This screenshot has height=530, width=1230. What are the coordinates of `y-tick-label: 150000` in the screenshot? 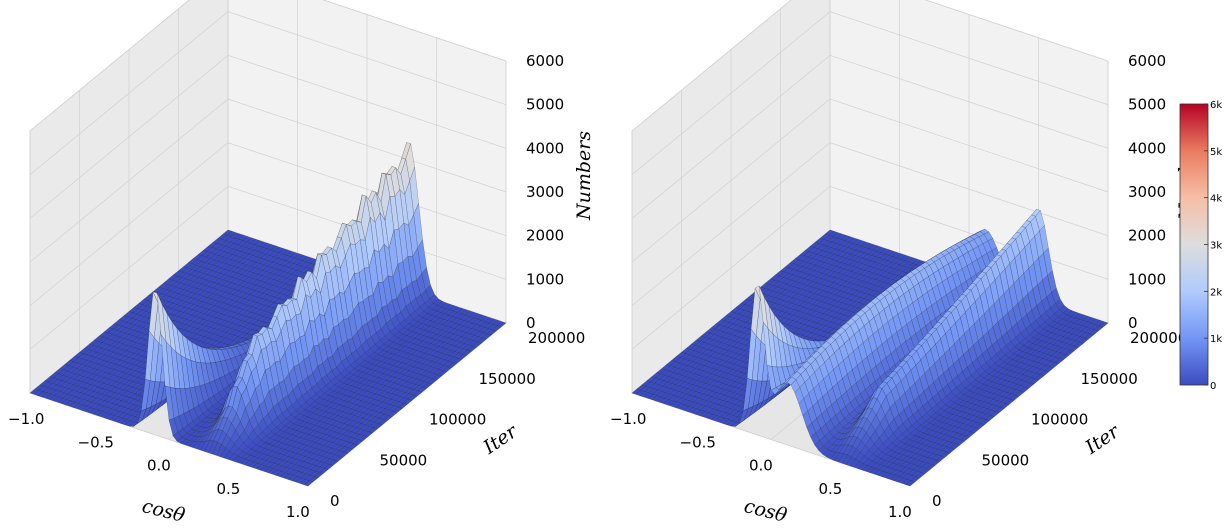 It's located at (507, 379).